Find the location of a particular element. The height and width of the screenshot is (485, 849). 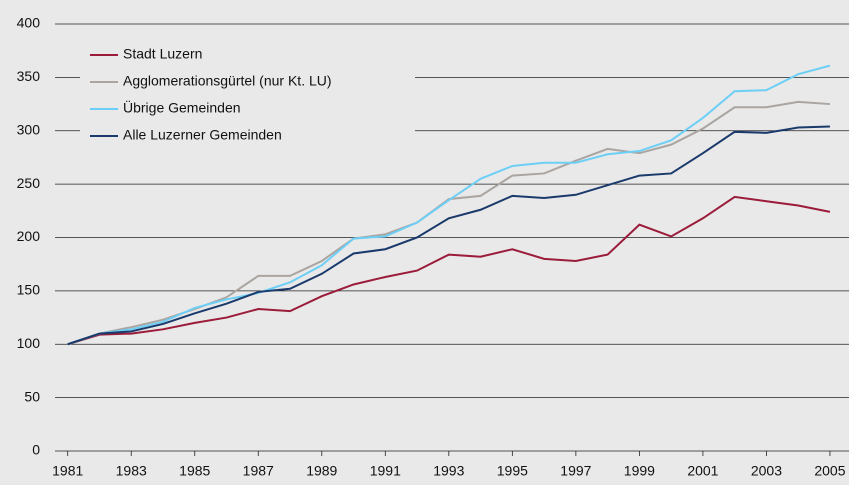

x-tick-label: 1997 is located at coordinates (575, 471).